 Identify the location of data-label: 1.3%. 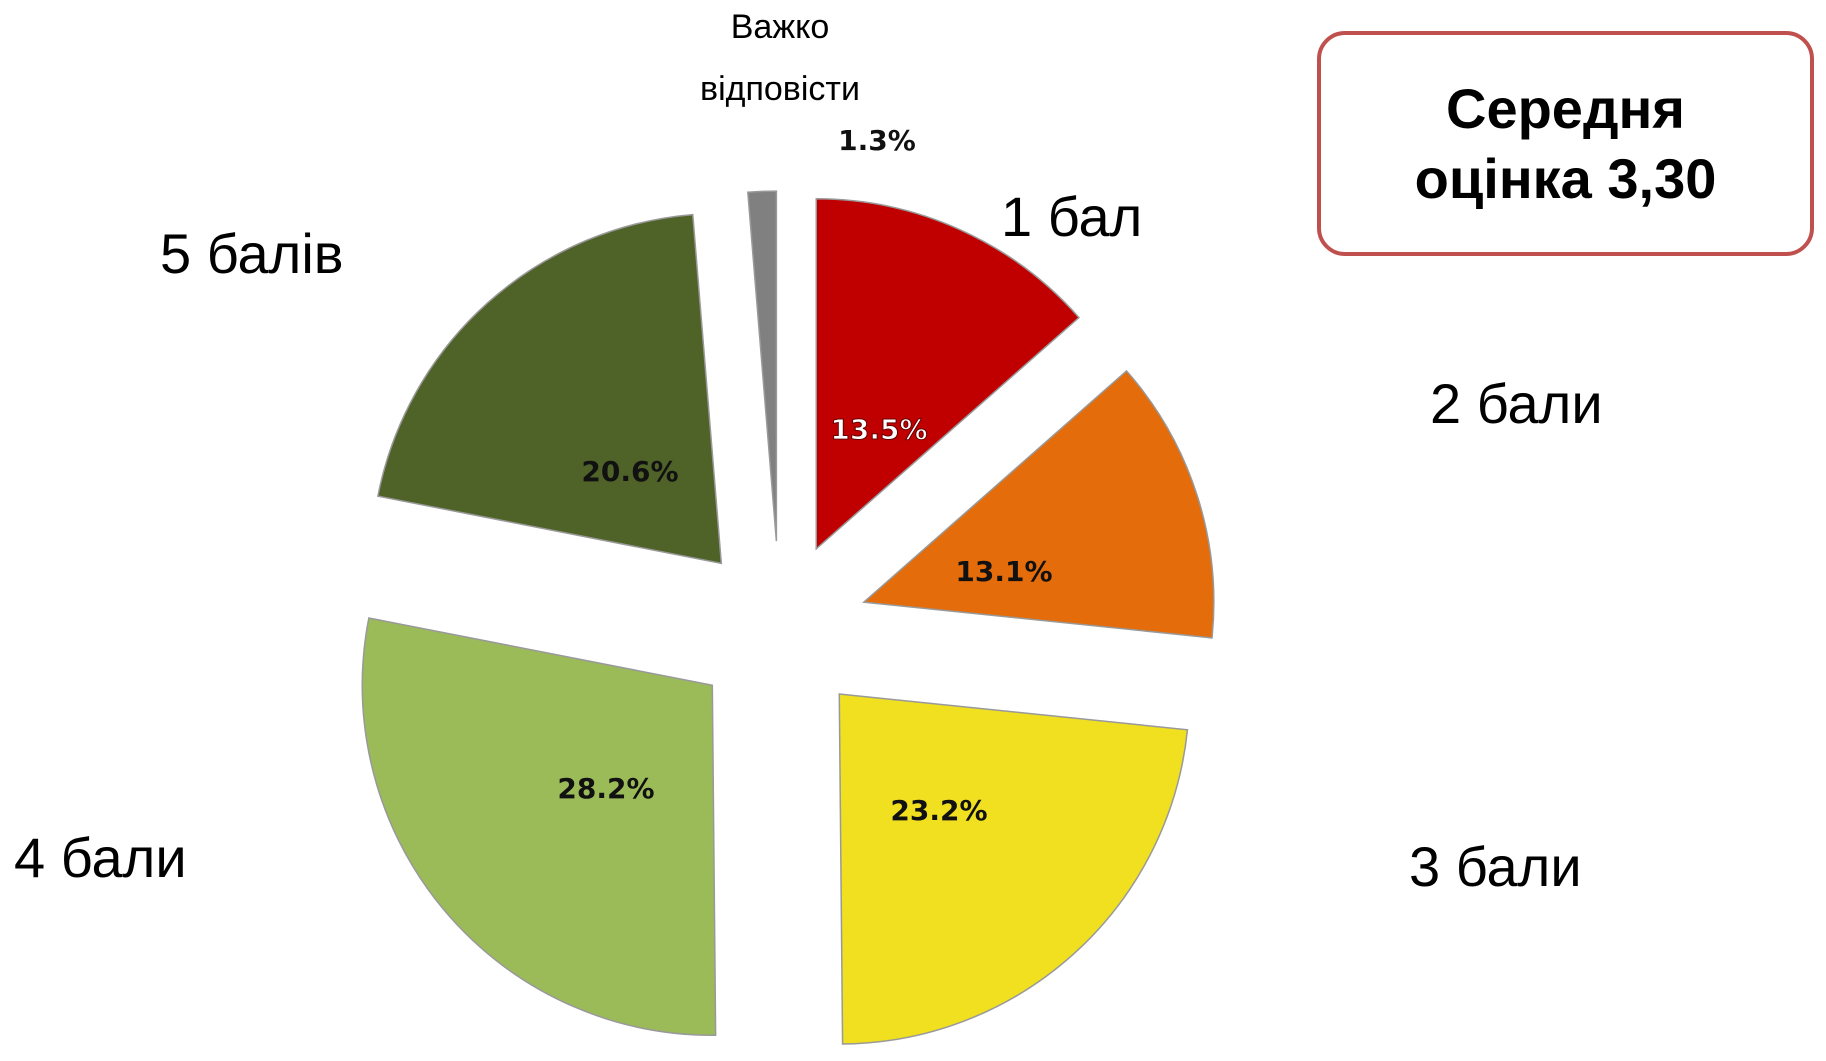
(877, 140).